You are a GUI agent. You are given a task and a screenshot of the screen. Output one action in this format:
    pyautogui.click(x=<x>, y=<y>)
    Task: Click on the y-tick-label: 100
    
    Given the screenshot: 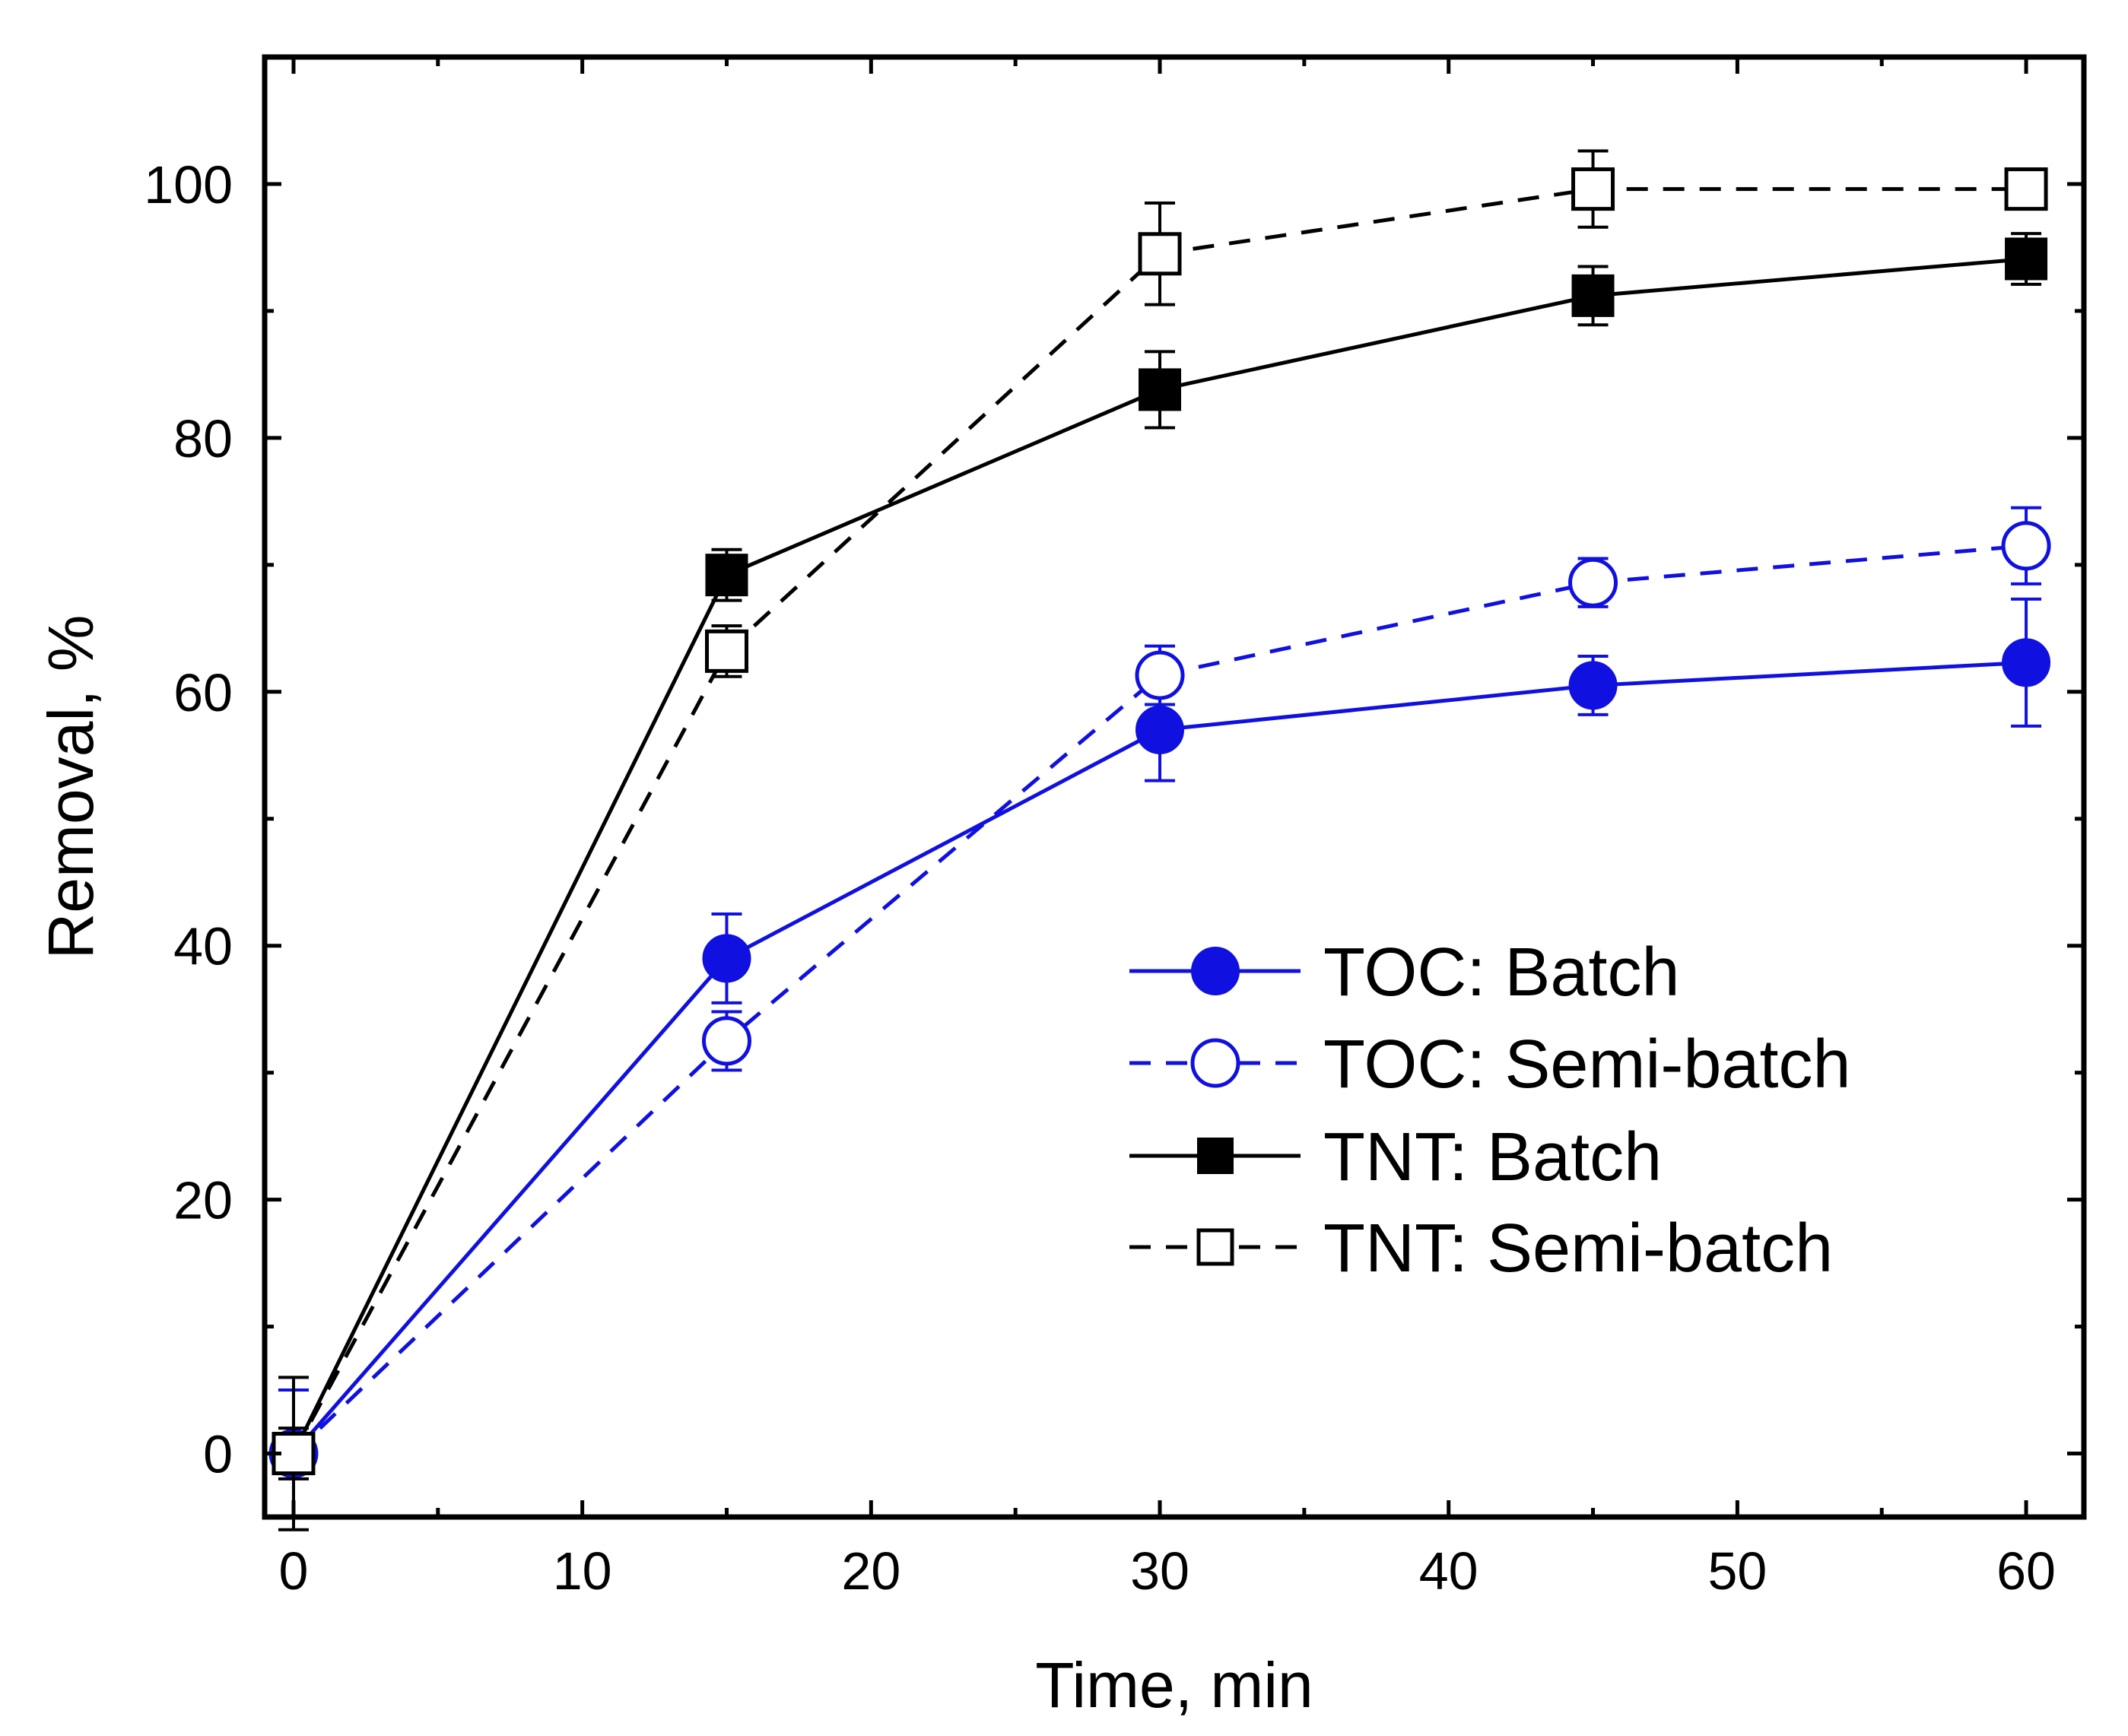 What is the action you would take?
    pyautogui.click(x=188, y=184)
    